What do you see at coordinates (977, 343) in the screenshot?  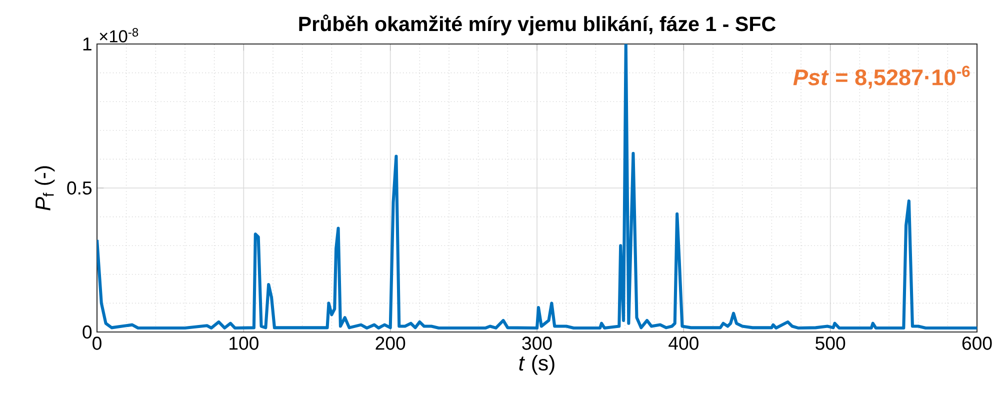 I see `x-tick-label: 600` at bounding box center [977, 343].